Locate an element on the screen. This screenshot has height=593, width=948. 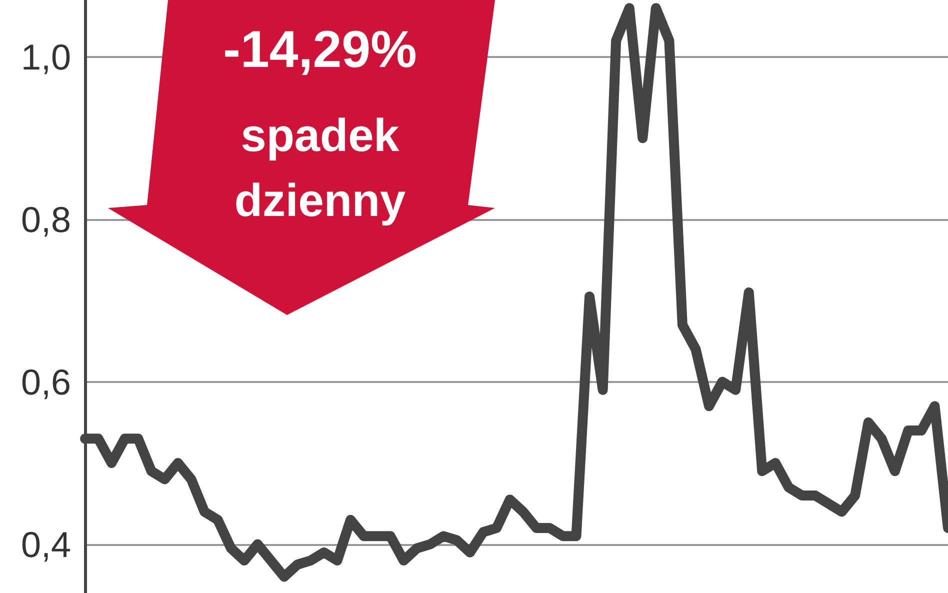
annotation: -14,29% is located at coordinates (320, 50).